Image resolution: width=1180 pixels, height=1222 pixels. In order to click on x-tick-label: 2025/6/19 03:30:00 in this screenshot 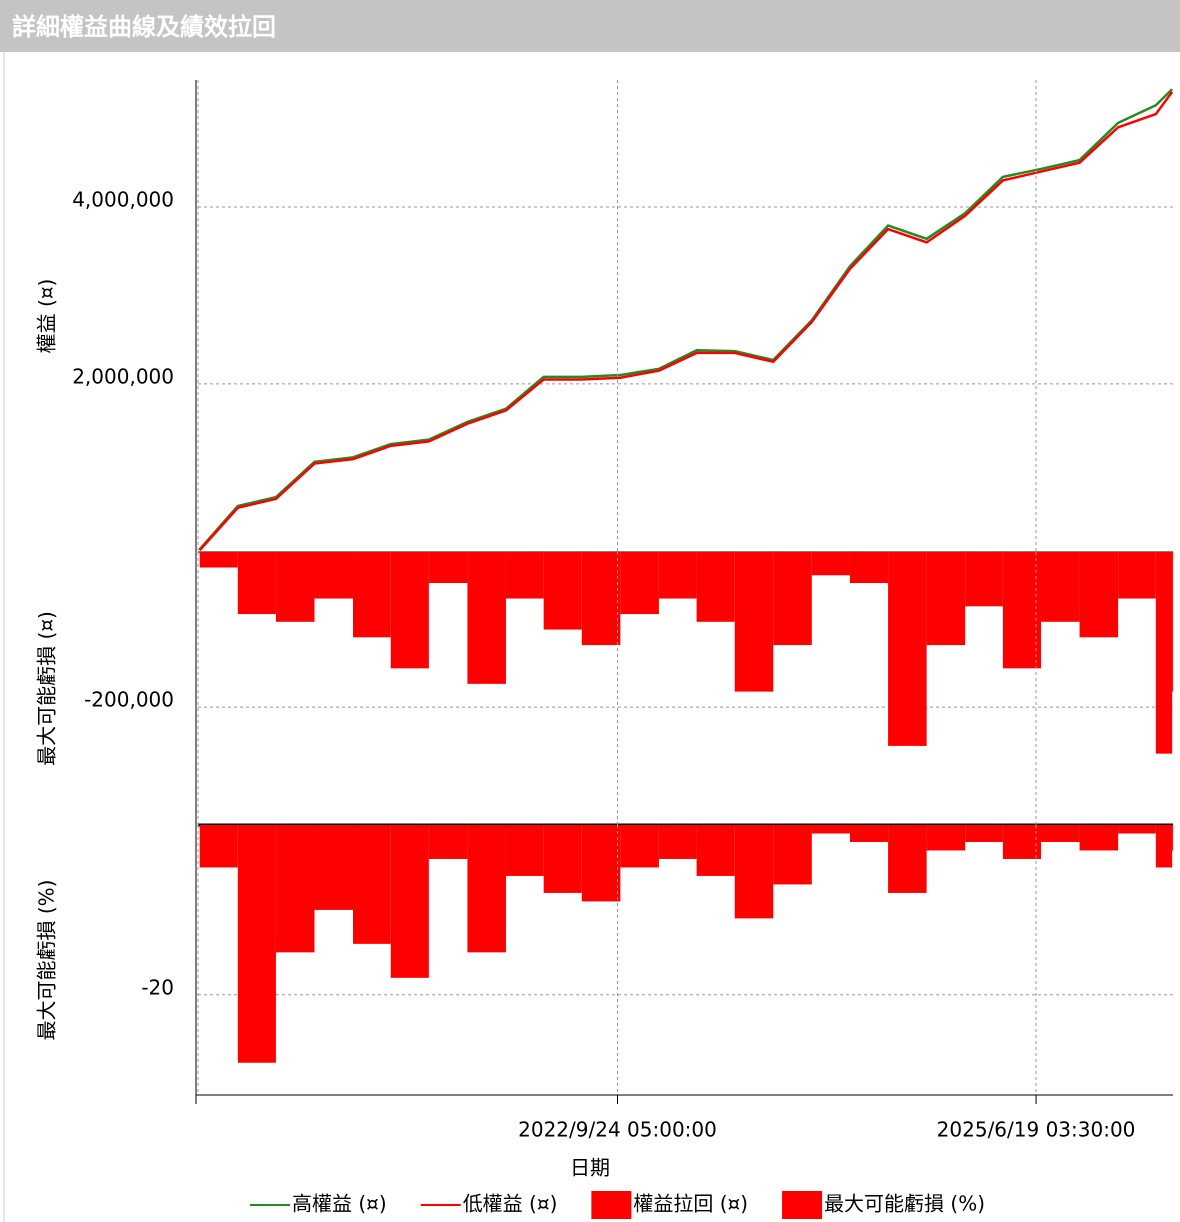, I will do `click(1036, 1130)`.